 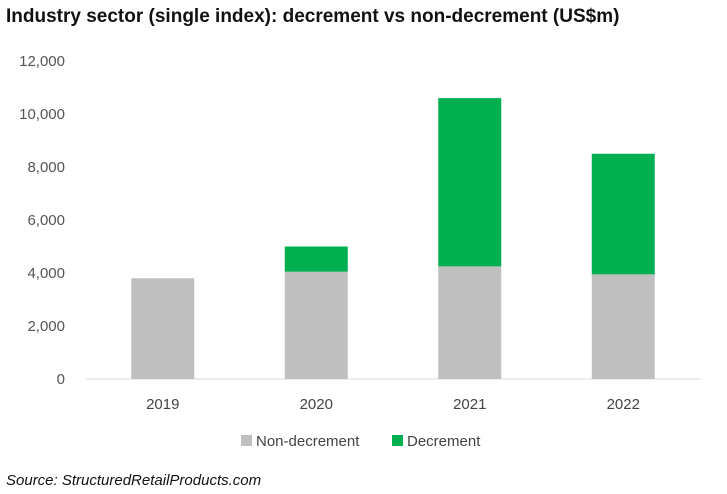 What do you see at coordinates (316, 325) in the screenshot?
I see `bar-non-decrement-2020` at bounding box center [316, 325].